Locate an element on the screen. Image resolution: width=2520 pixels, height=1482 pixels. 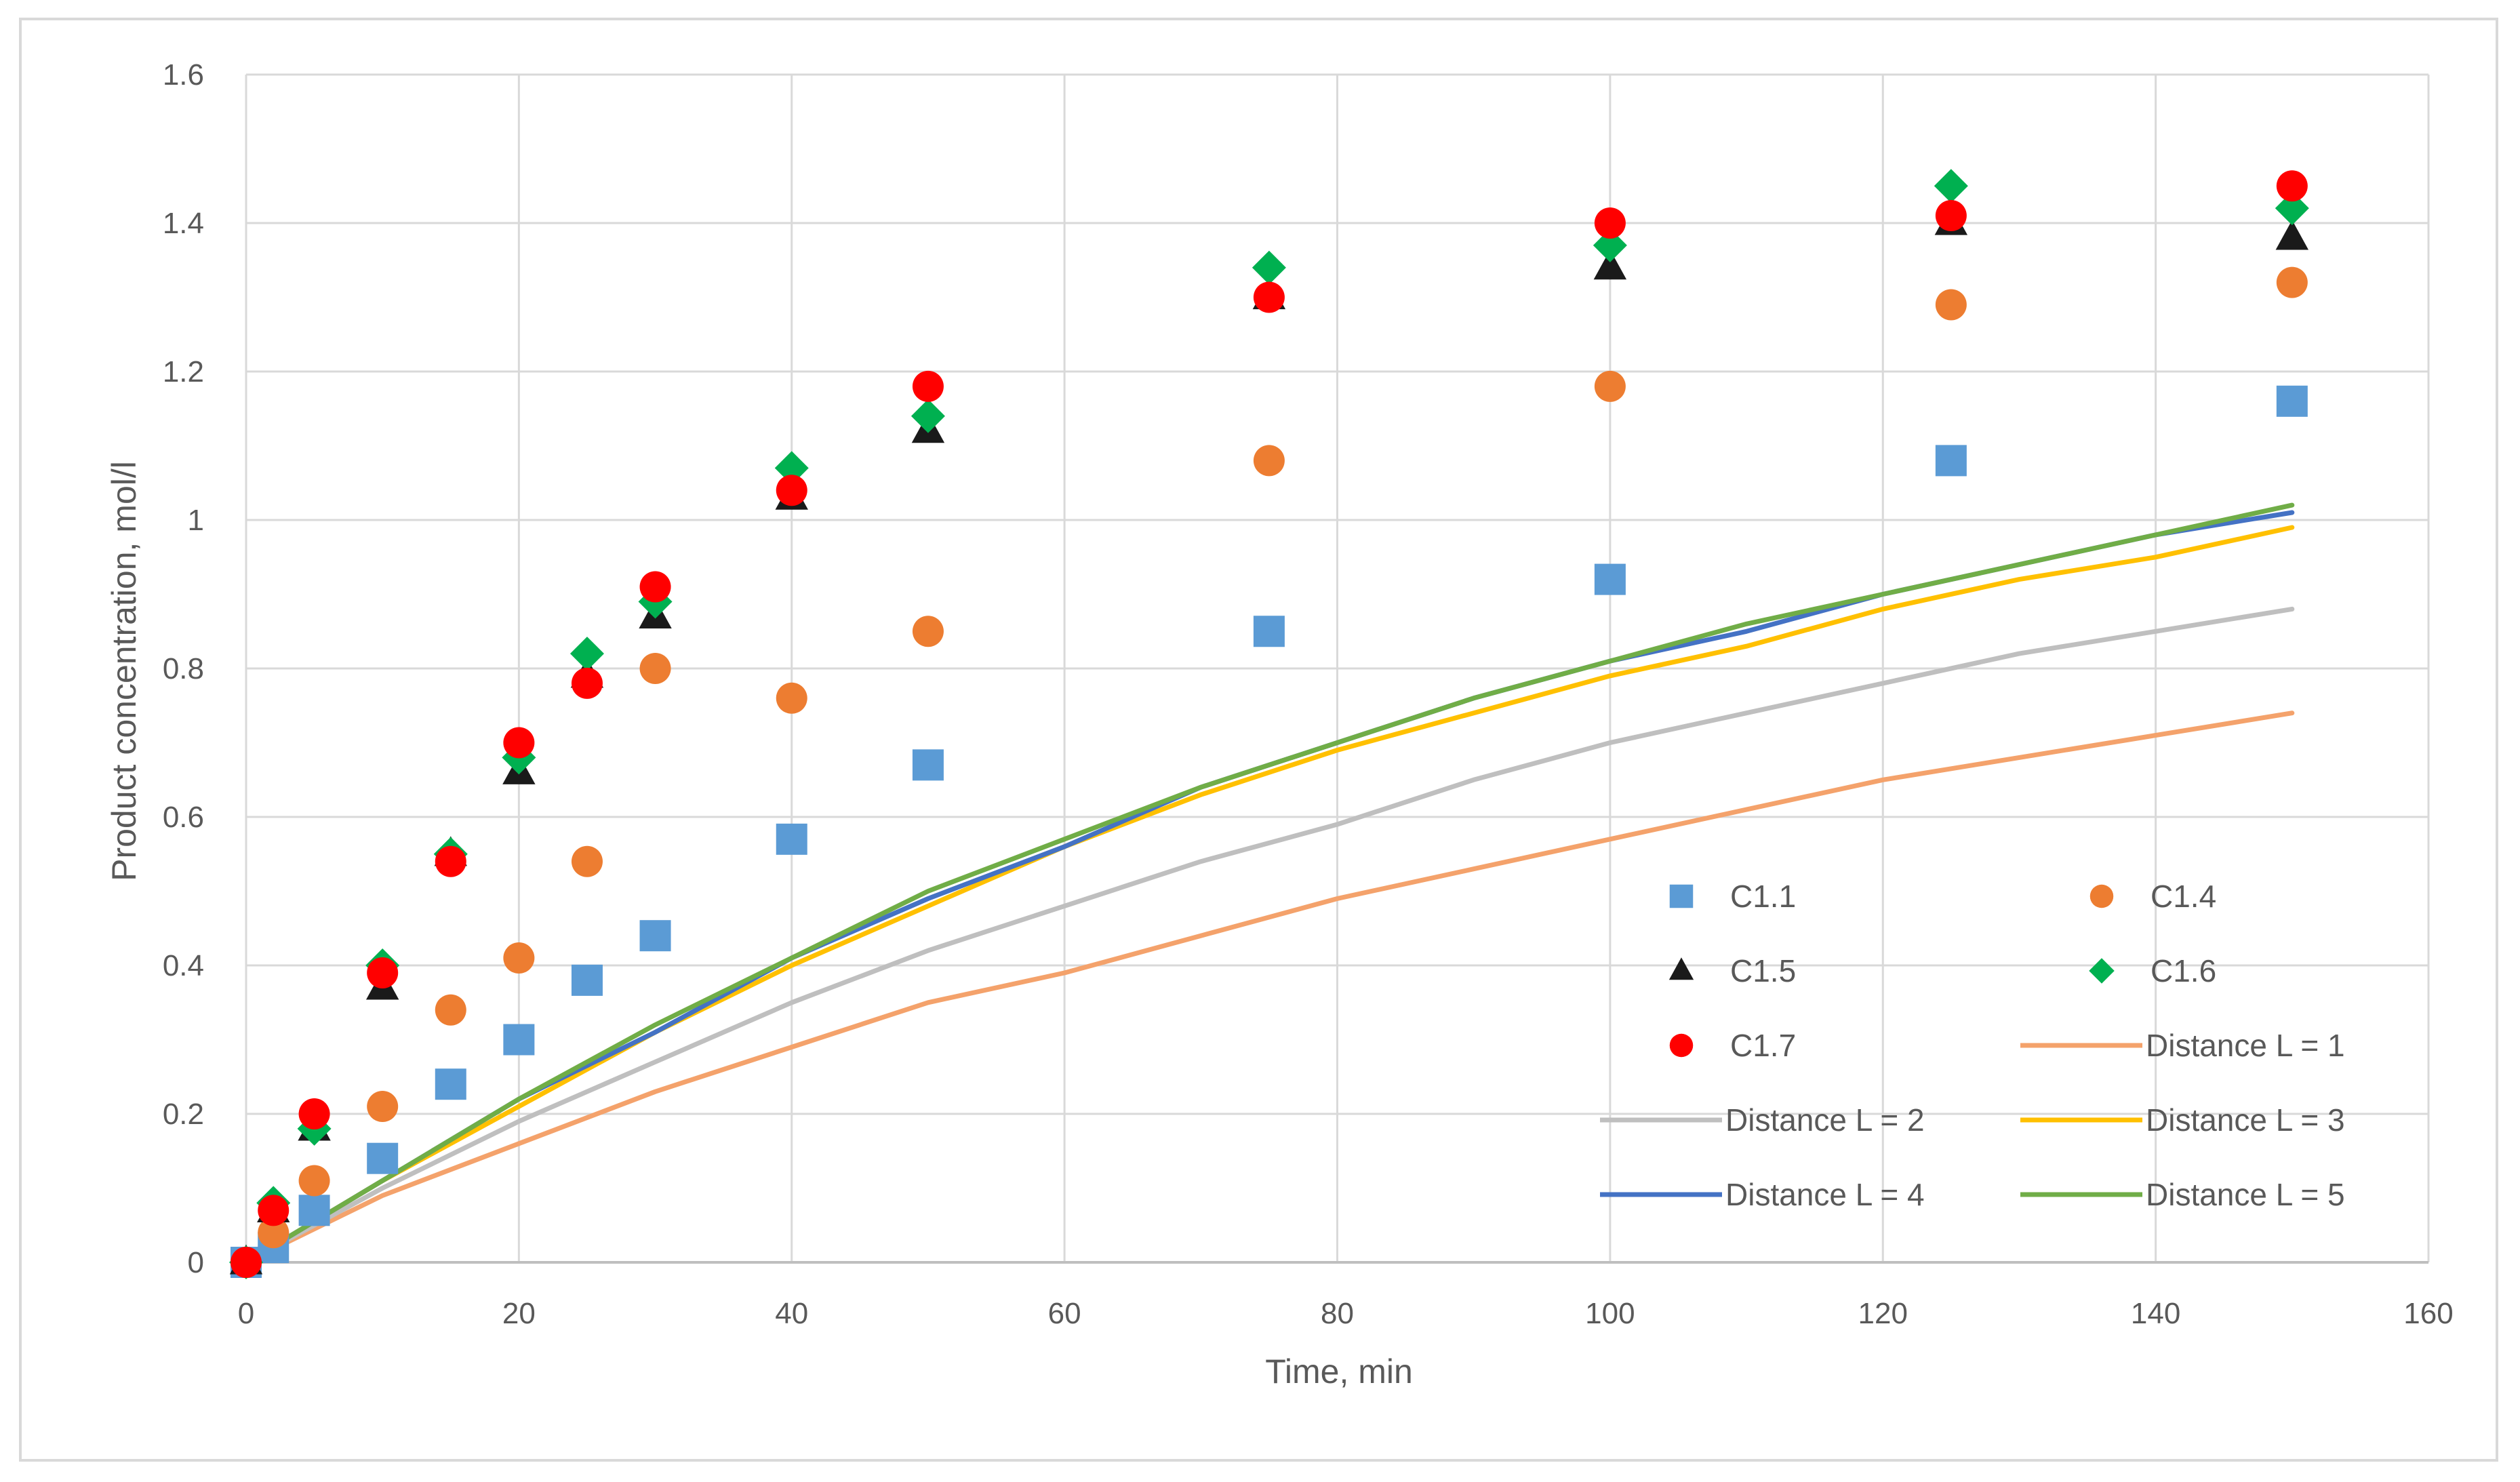
legend-item: Distance L = 4 is located at coordinates (1762, 1195).